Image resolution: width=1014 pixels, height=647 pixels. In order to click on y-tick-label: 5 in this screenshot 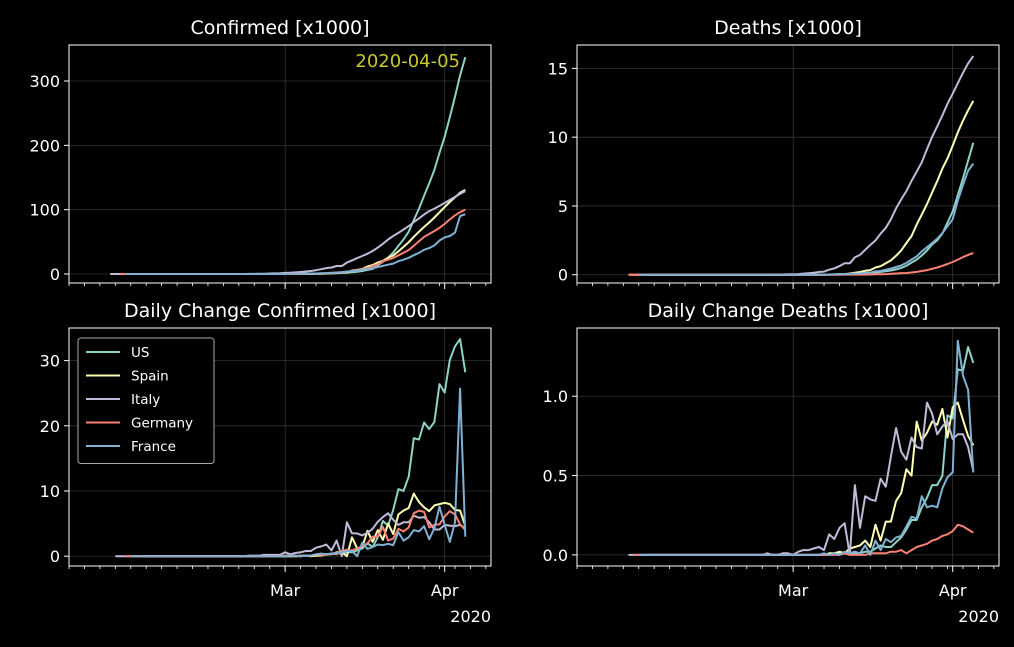, I will do `click(563, 206)`.